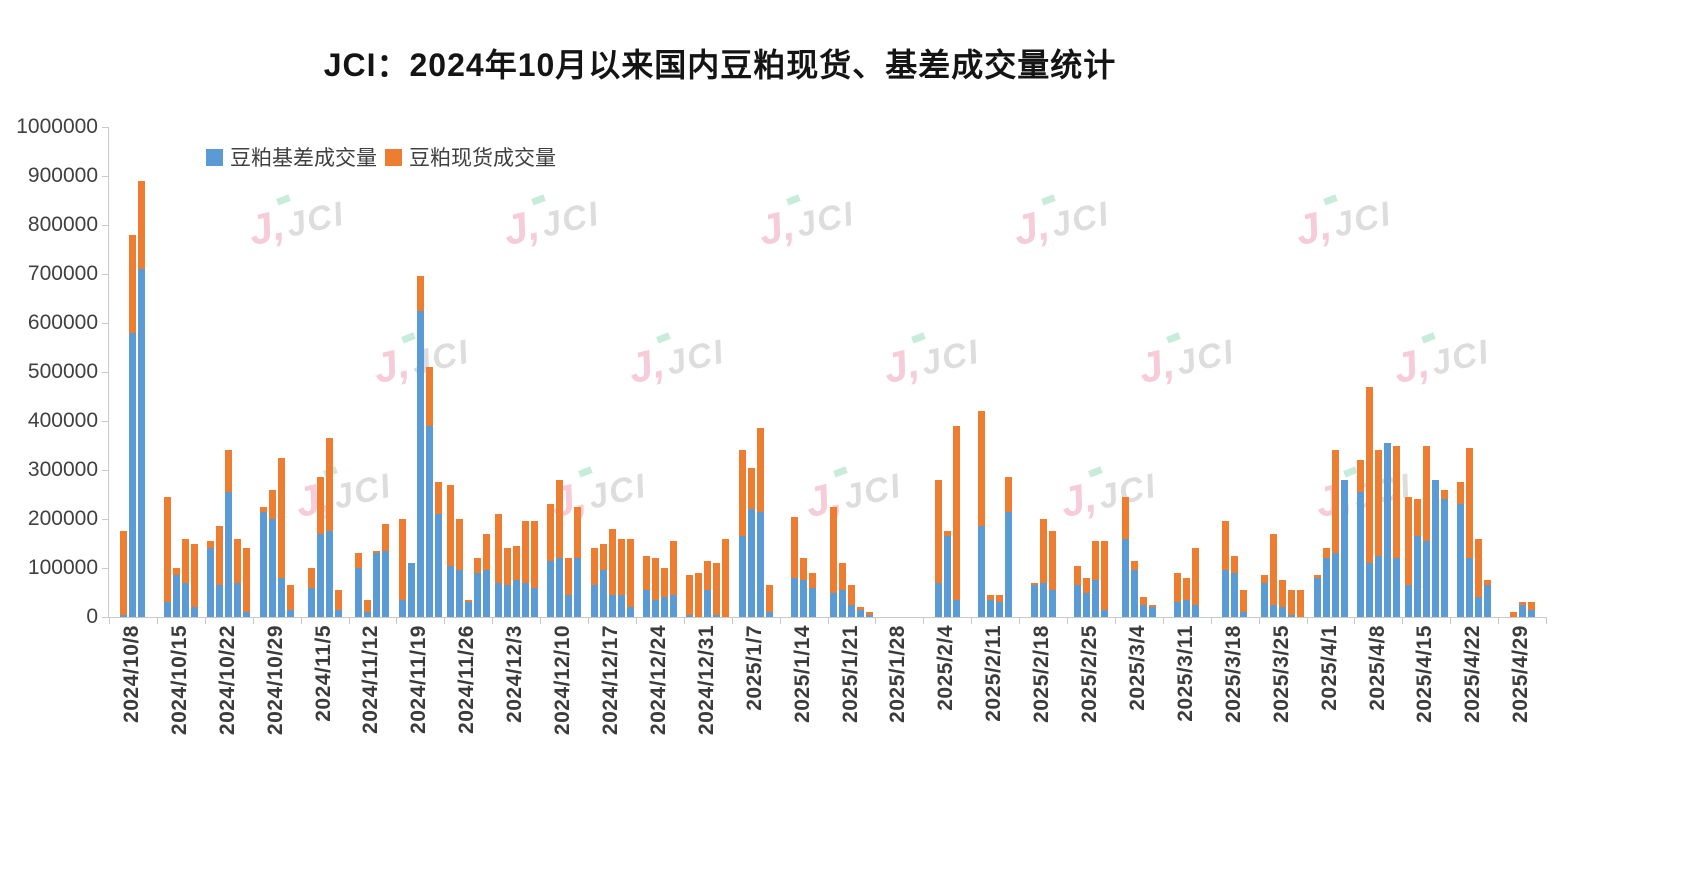 This screenshot has width=1701, height=887. Describe the element at coordinates (1521, 674) in the screenshot. I see `x-axis-label: 2025/4/29` at that location.